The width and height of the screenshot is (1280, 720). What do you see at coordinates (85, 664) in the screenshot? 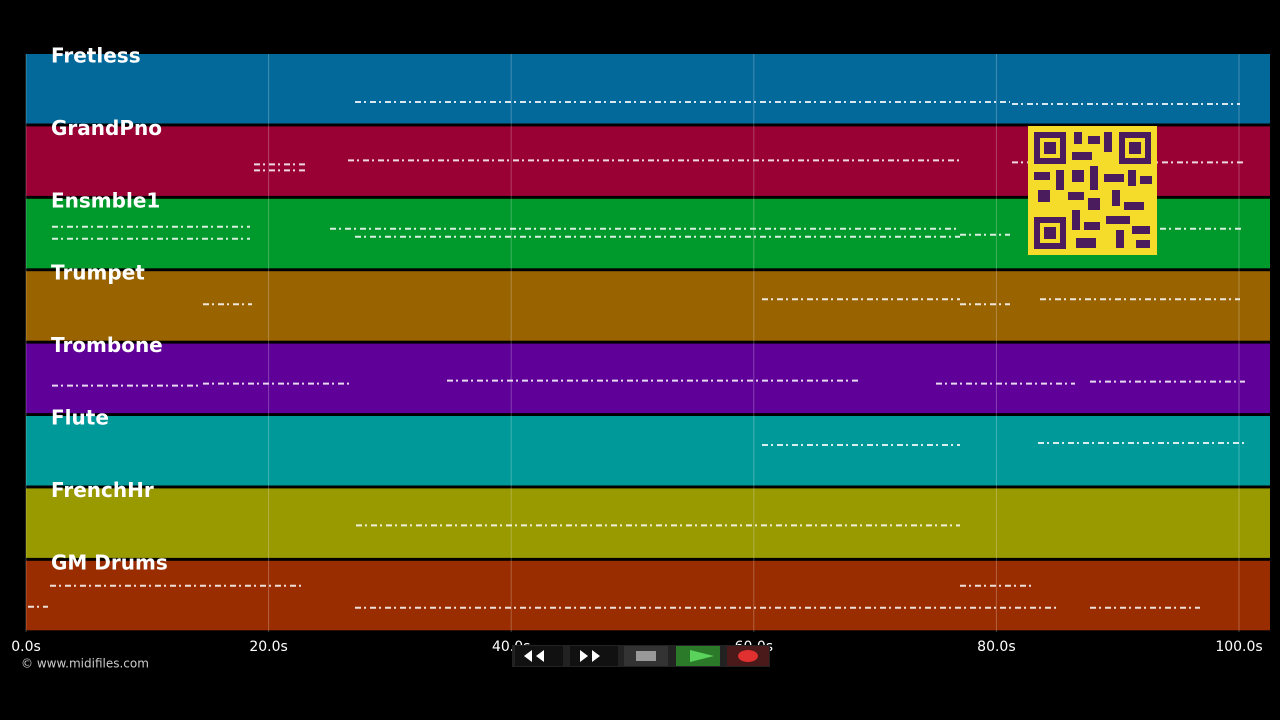
I see `credit: © www.midifiles.com` at bounding box center [85, 664].